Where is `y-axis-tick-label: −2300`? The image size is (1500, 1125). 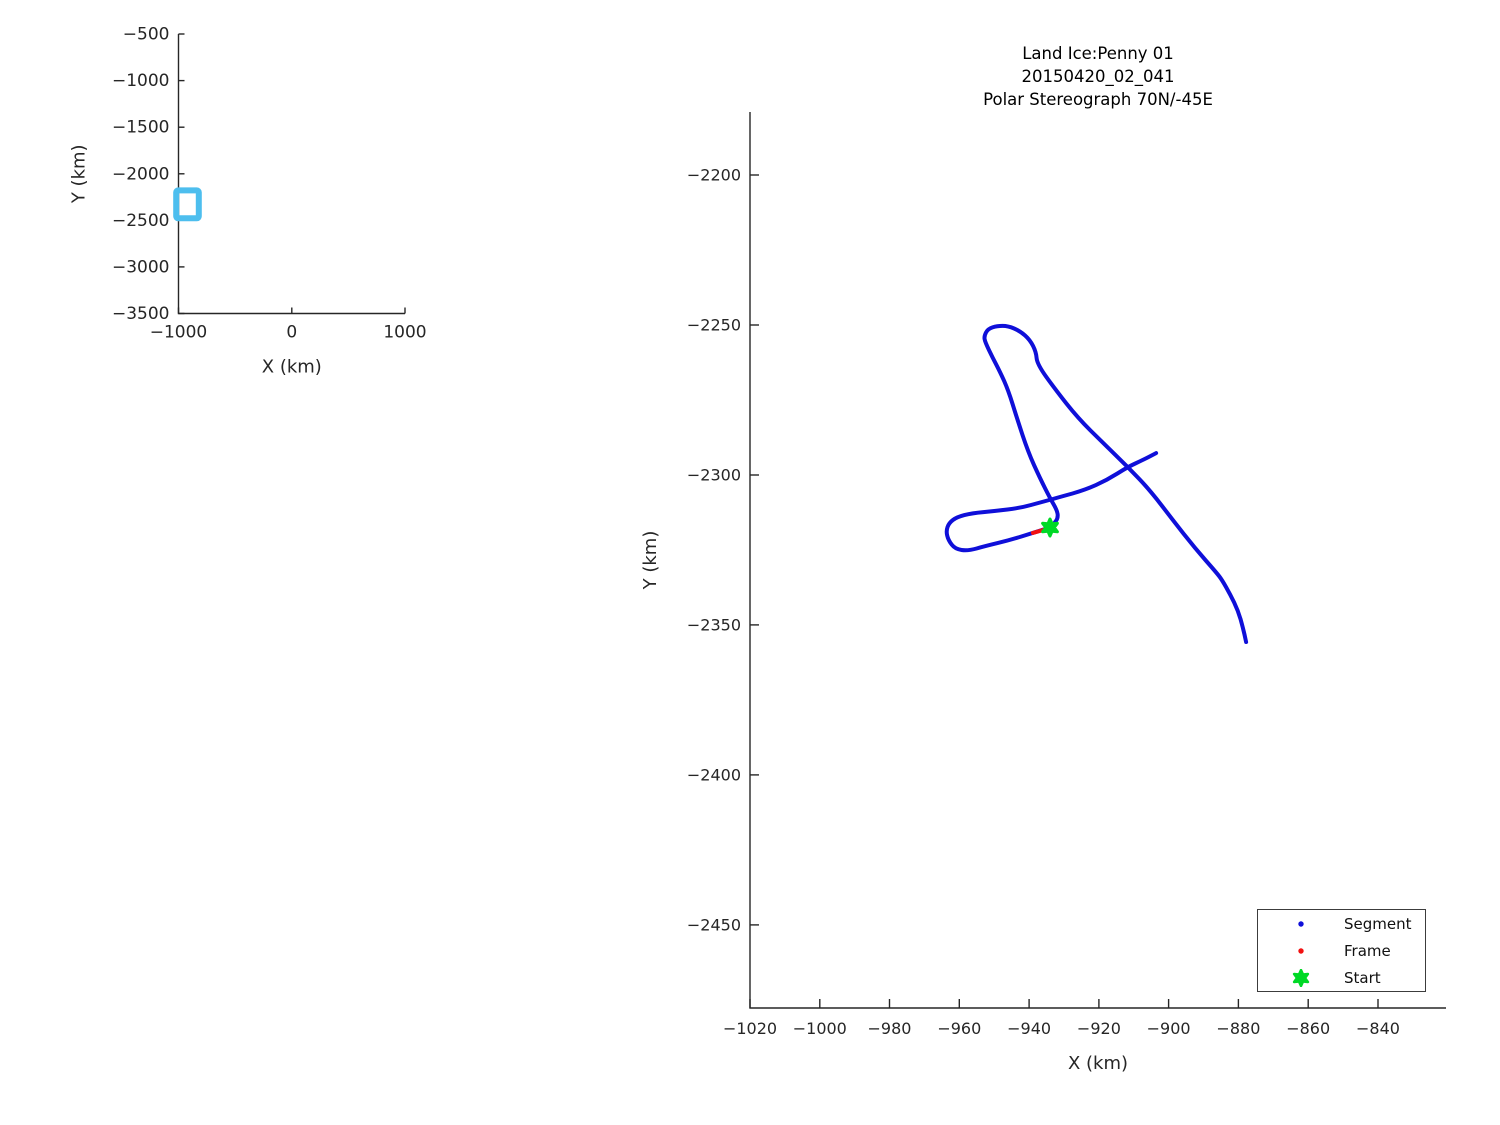
y-axis-tick-label: −2300 is located at coordinates (714, 475).